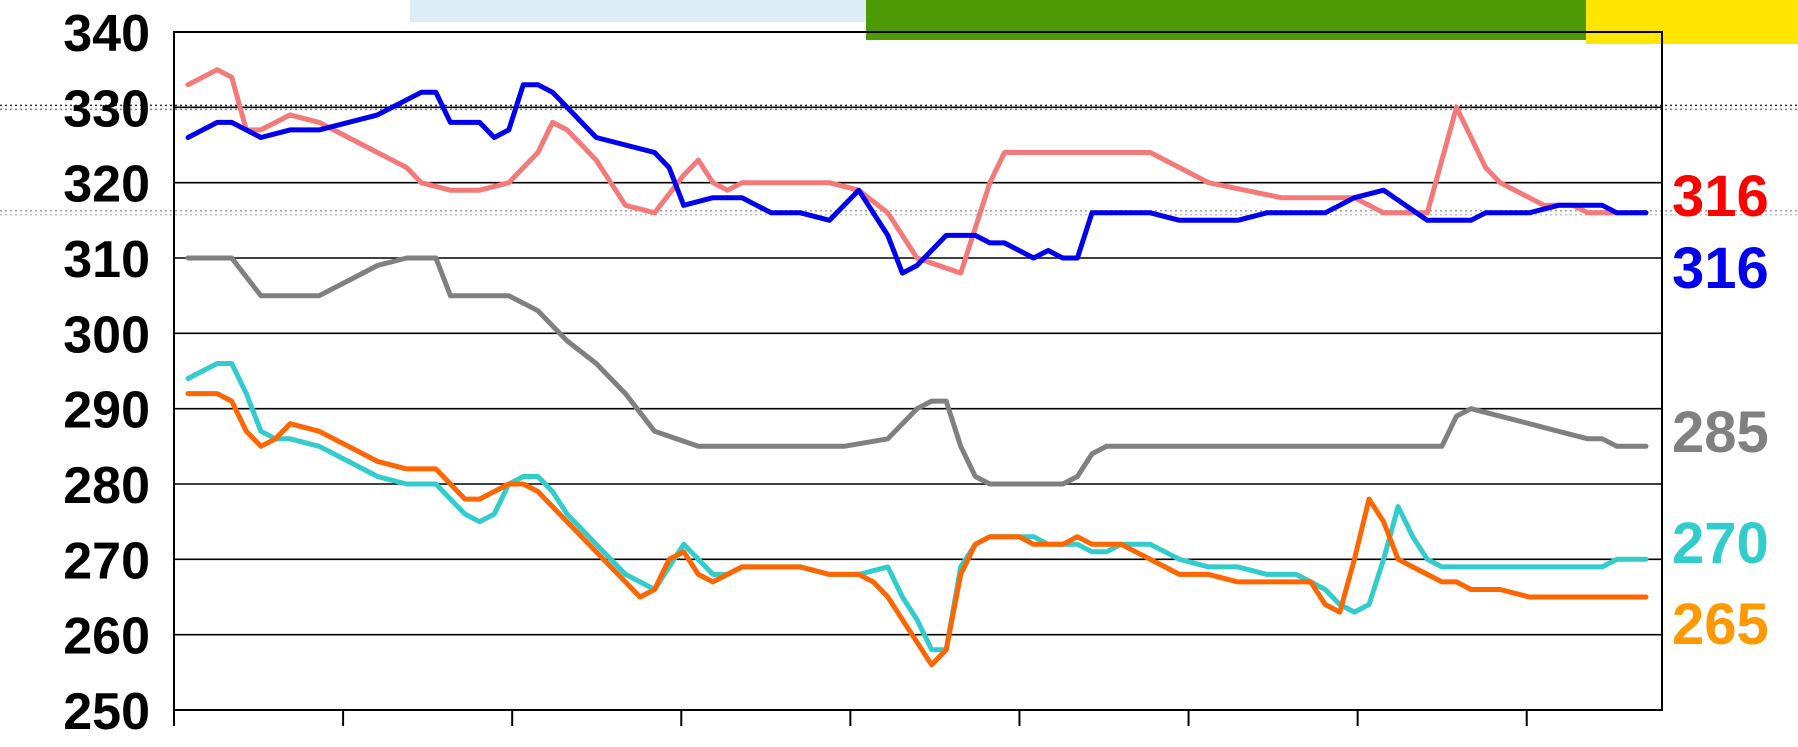 Image resolution: width=1798 pixels, height=747 pixels. What do you see at coordinates (106, 34) in the screenshot?
I see `y-tick-label: 340` at bounding box center [106, 34].